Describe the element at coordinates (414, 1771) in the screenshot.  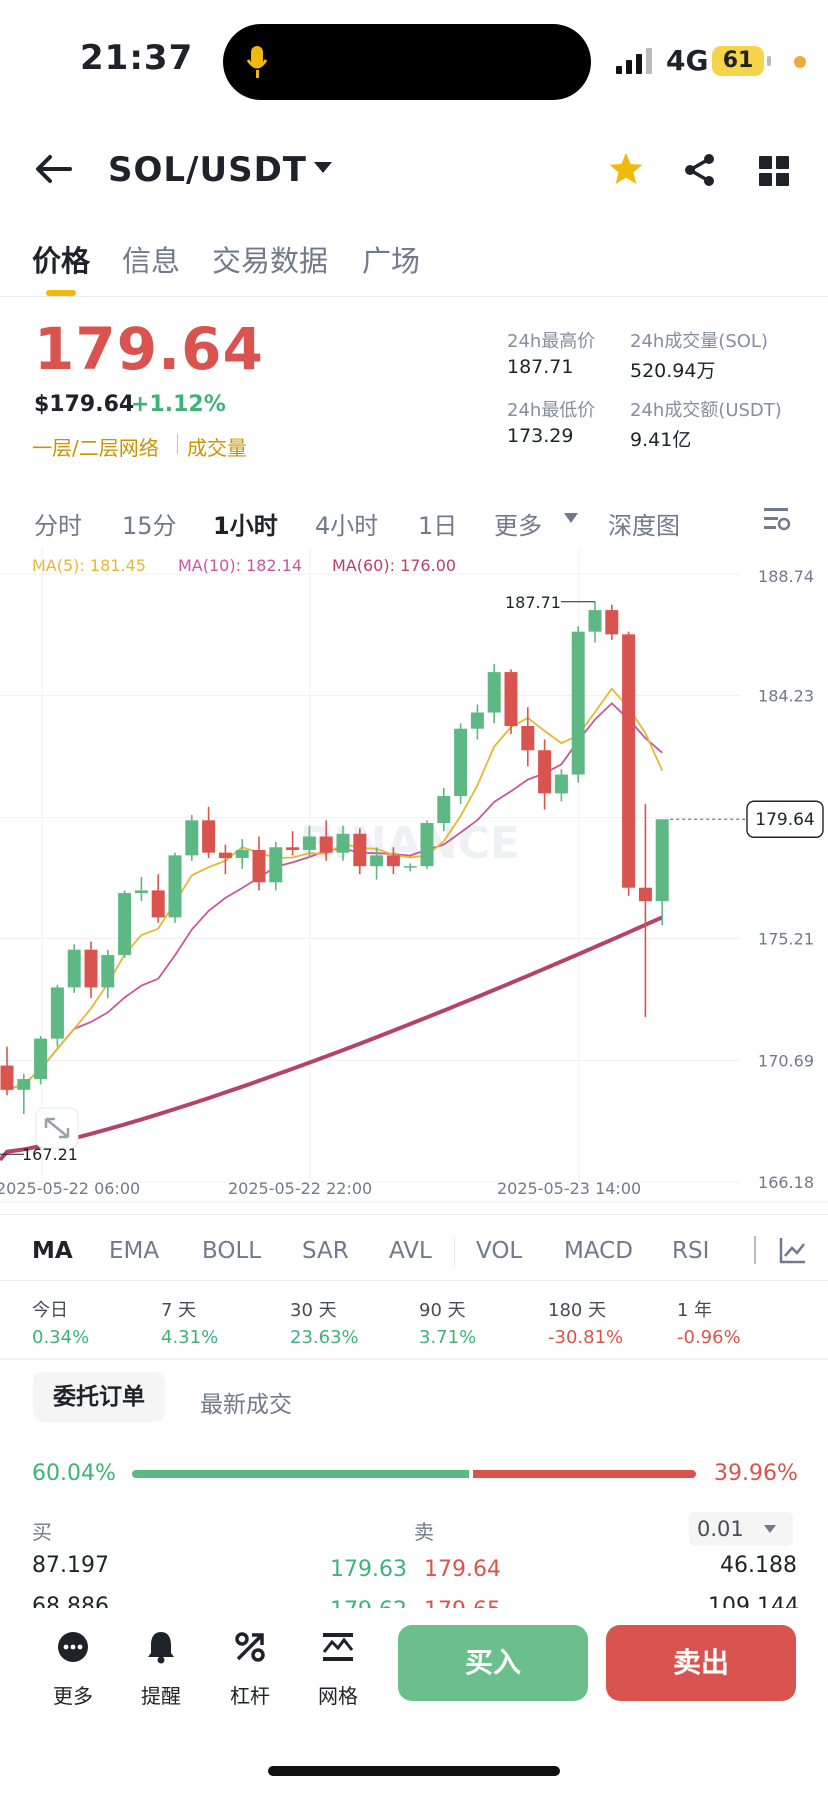
I see `home-indicator` at that location.